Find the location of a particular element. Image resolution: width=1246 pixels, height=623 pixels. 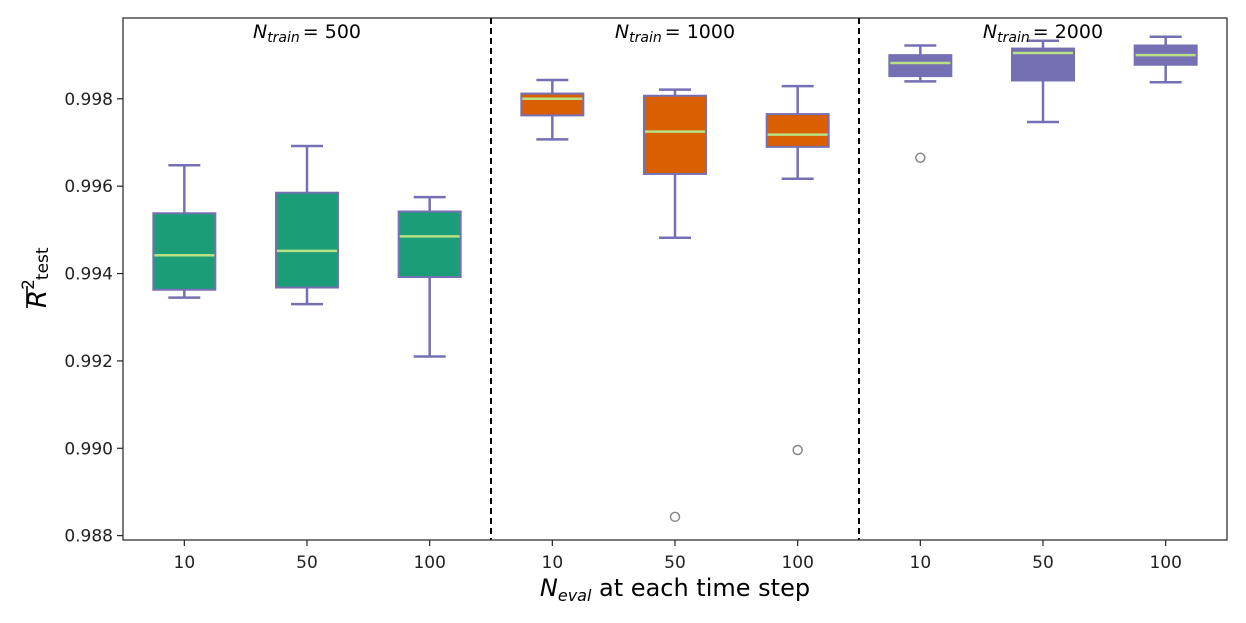

y-axis-label: R2test is located at coordinates (36, 277).